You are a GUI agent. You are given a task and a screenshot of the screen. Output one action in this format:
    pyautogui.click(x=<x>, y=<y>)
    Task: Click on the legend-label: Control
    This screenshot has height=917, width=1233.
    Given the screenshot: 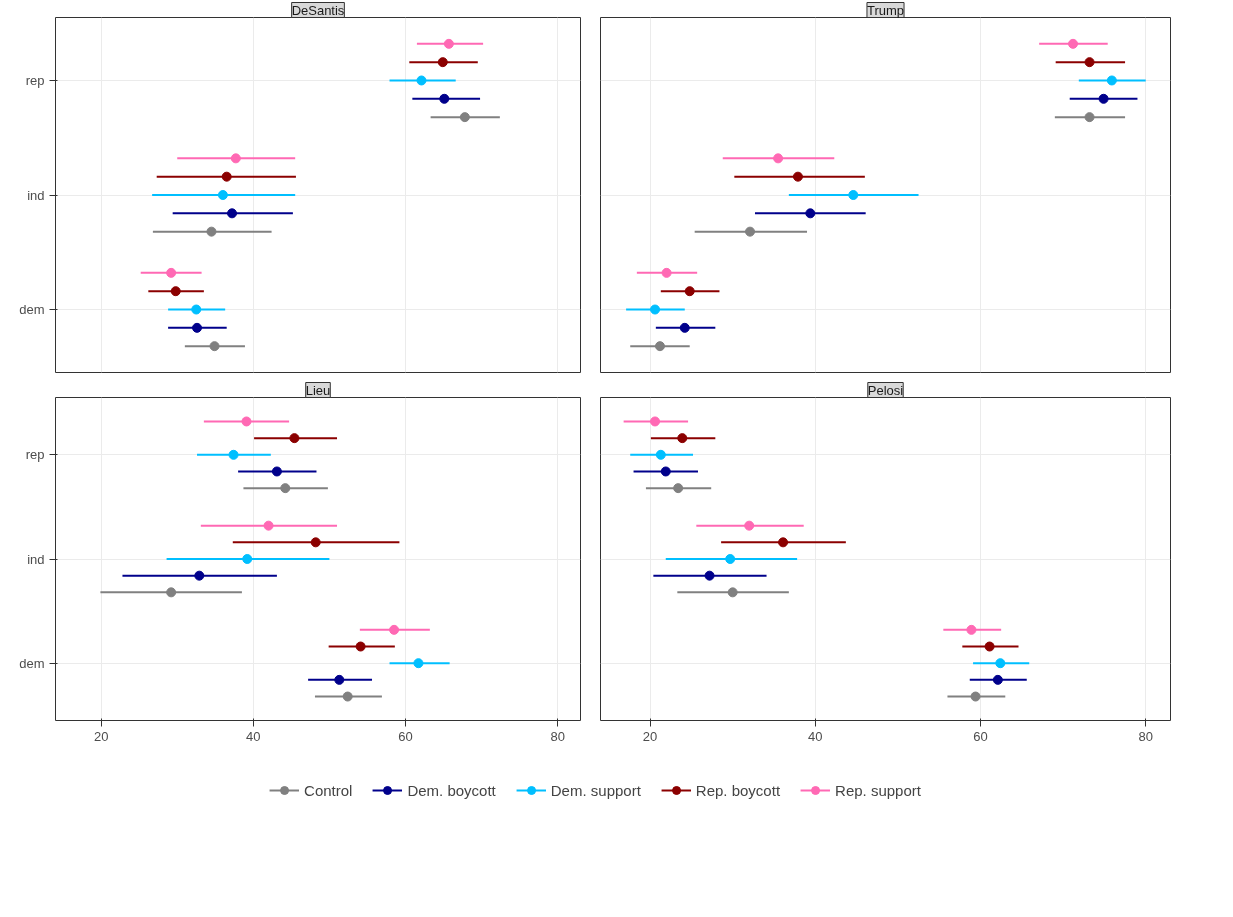 What is the action you would take?
    pyautogui.click(x=328, y=790)
    